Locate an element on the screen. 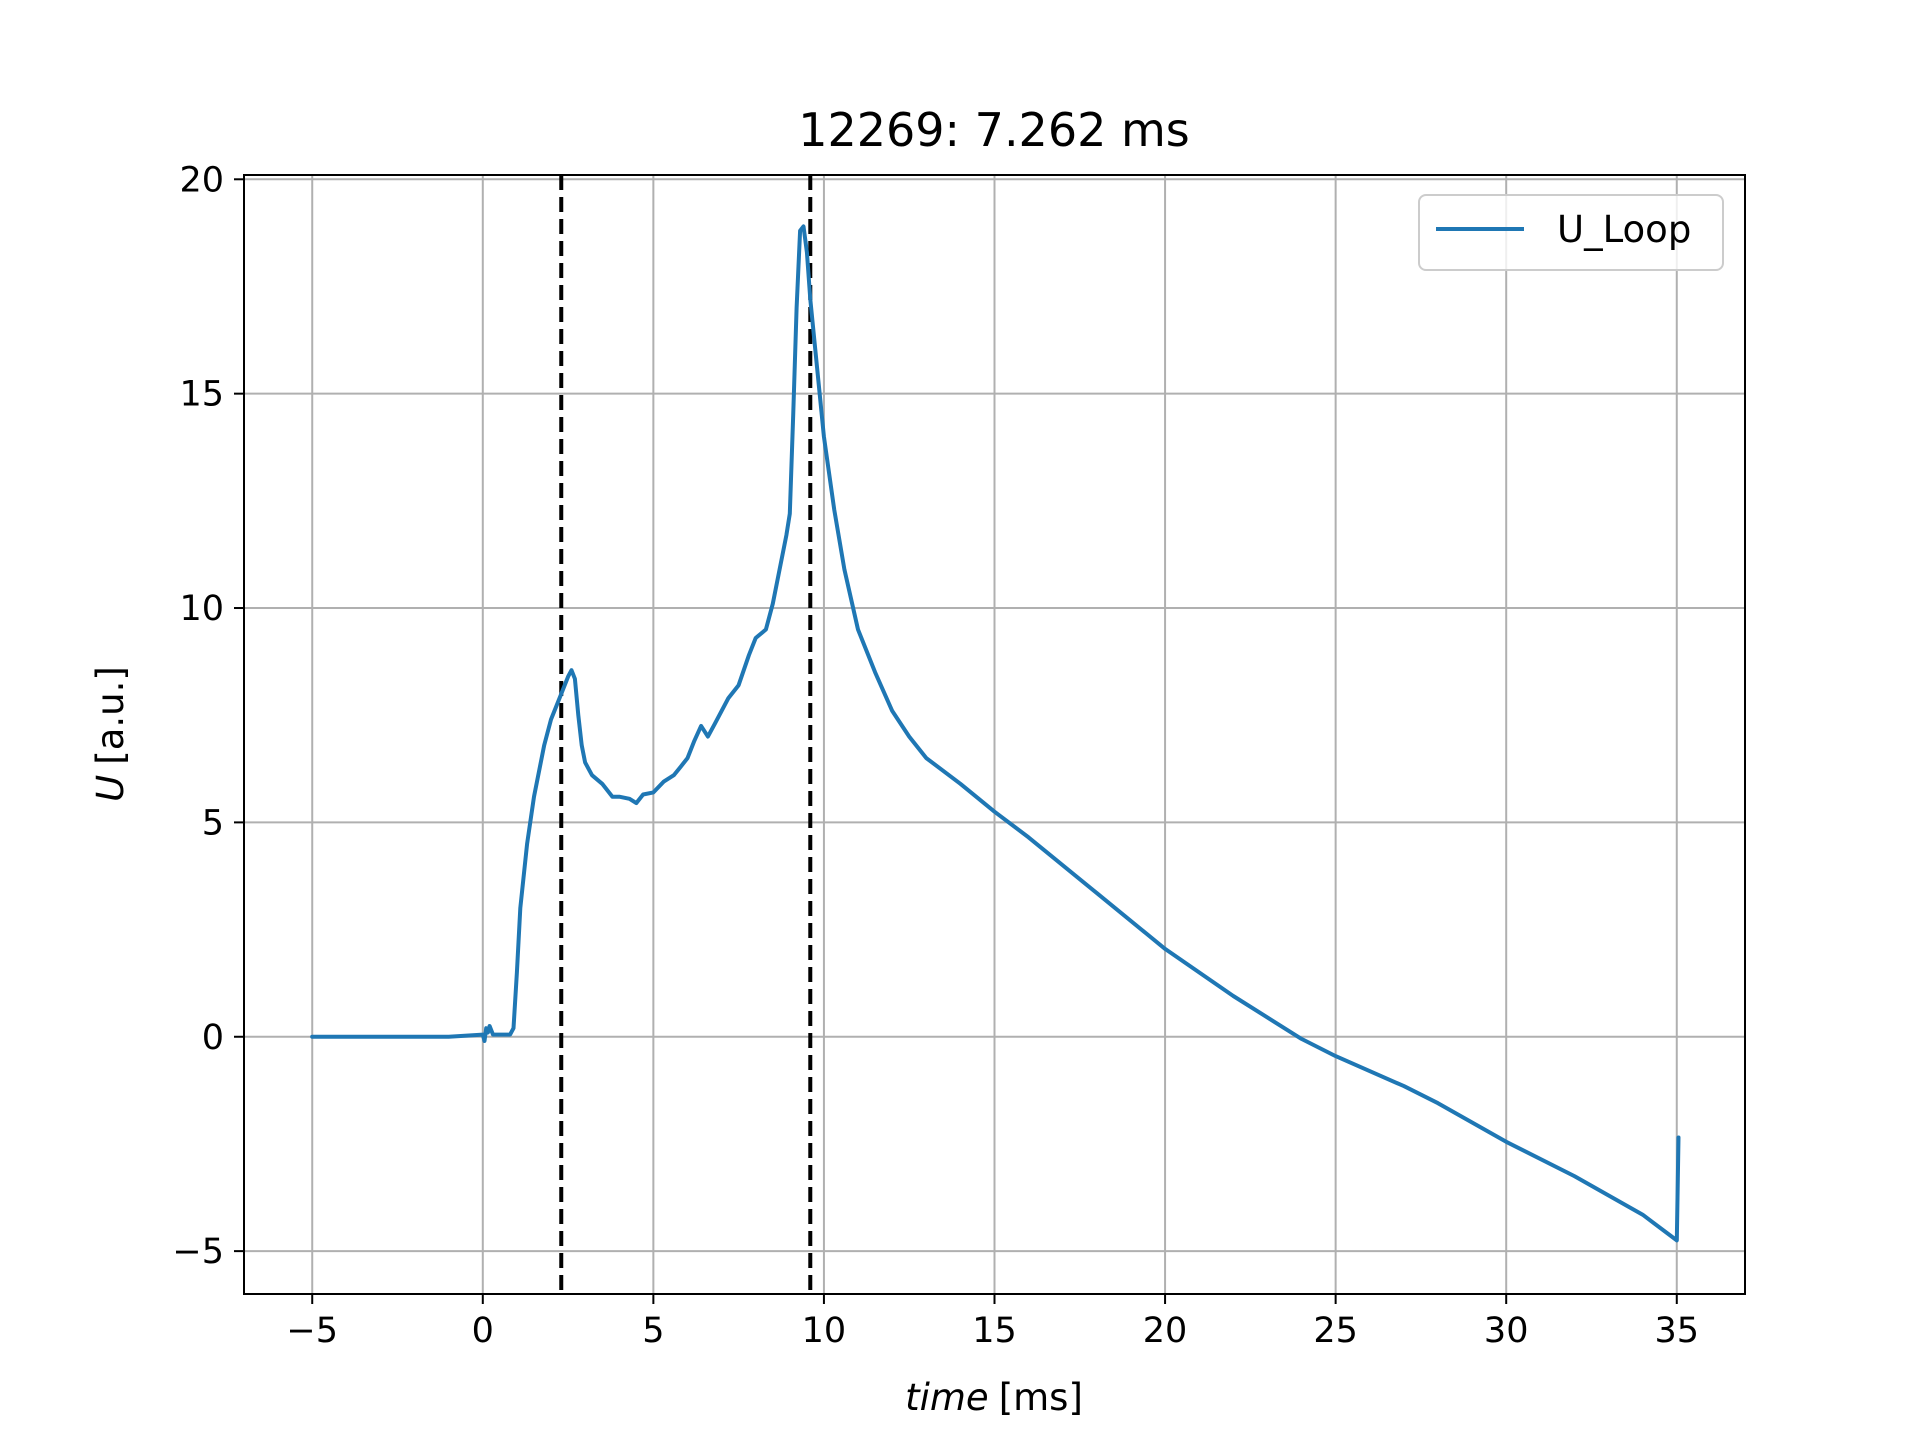 The height and width of the screenshot is (1440, 1920). legend: U_Loop is located at coordinates (1571, 232).